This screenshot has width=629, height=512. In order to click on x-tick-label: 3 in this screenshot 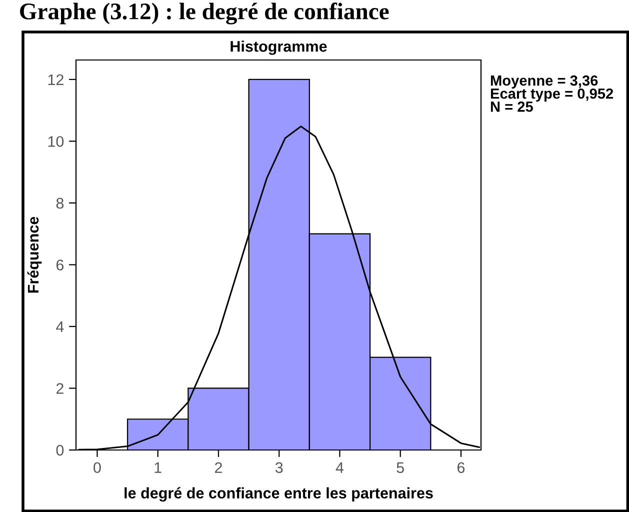, I will do `click(279, 468)`.